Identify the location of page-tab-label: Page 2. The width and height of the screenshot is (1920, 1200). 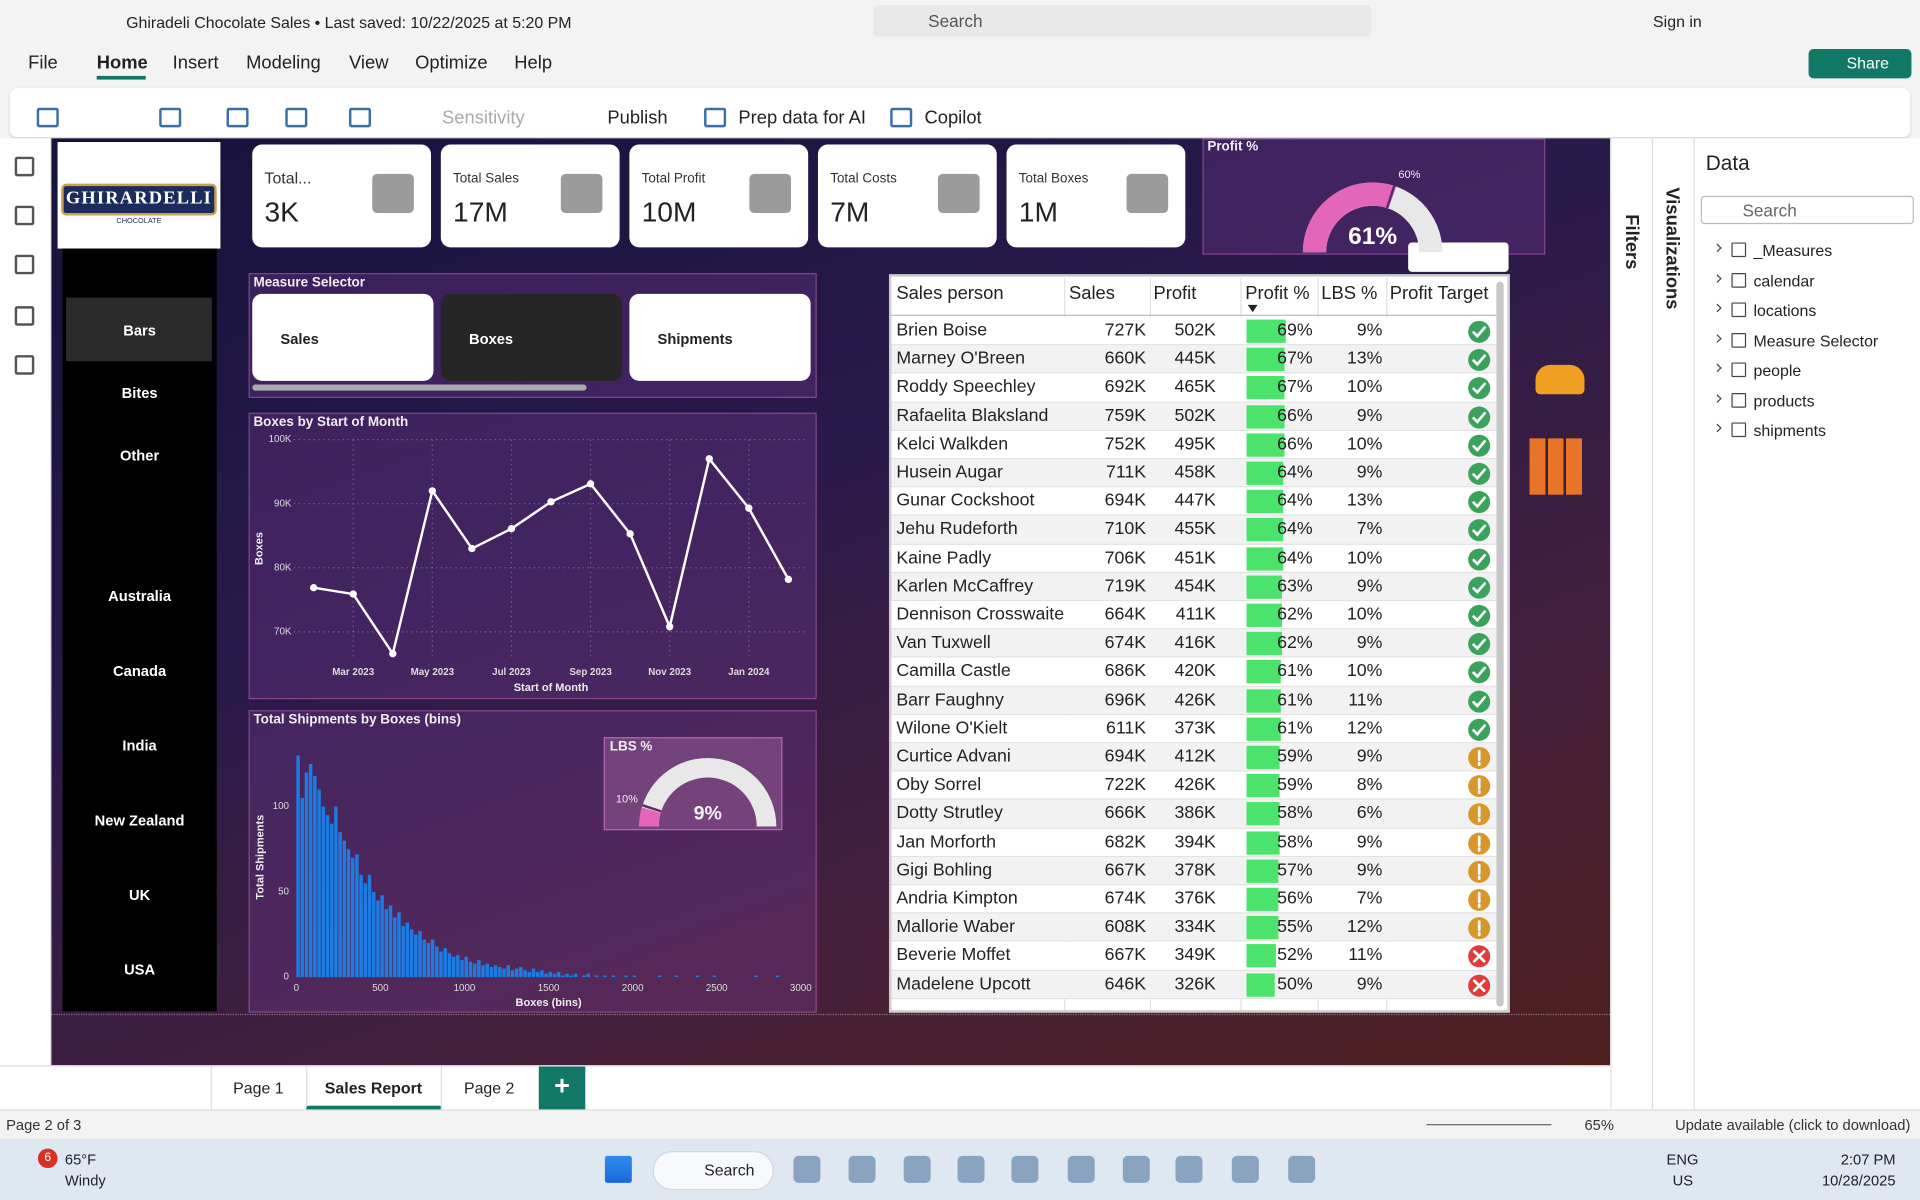
(489, 1088).